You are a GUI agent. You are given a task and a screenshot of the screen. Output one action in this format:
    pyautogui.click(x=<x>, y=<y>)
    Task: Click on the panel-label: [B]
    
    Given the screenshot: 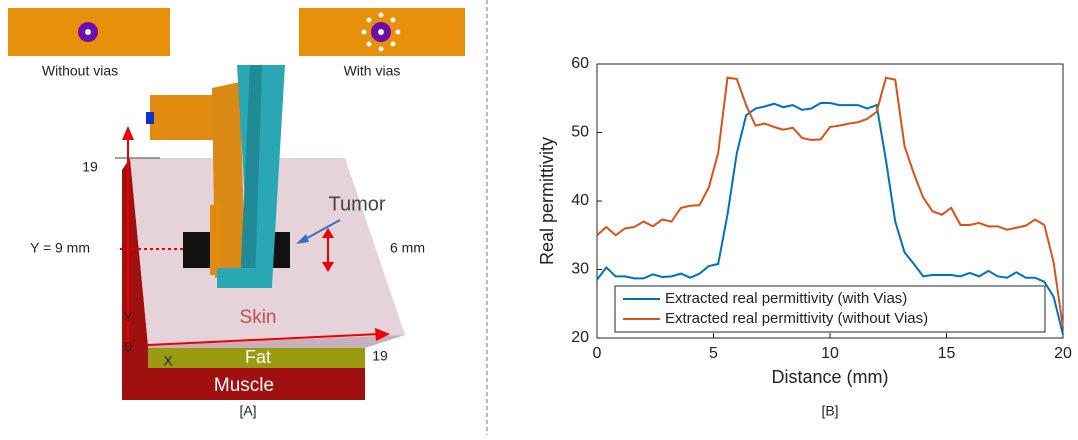 What is the action you would take?
    pyautogui.click(x=829, y=411)
    